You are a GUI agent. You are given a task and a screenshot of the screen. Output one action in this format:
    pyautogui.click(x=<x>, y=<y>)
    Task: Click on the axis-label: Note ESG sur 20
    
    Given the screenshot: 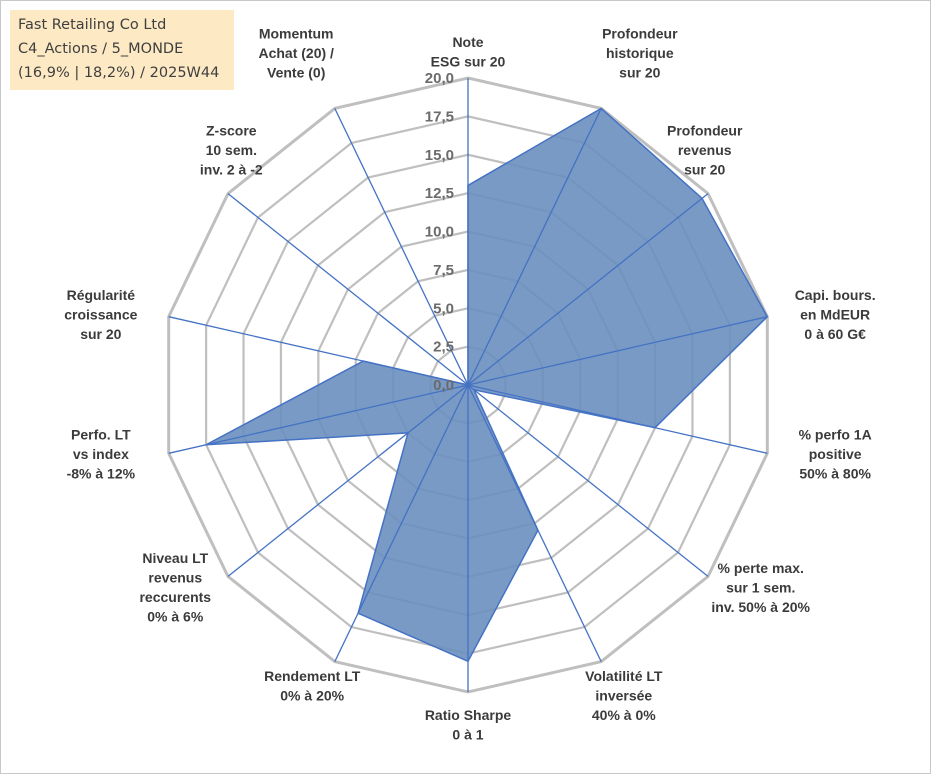 What is the action you would take?
    pyautogui.click(x=468, y=52)
    